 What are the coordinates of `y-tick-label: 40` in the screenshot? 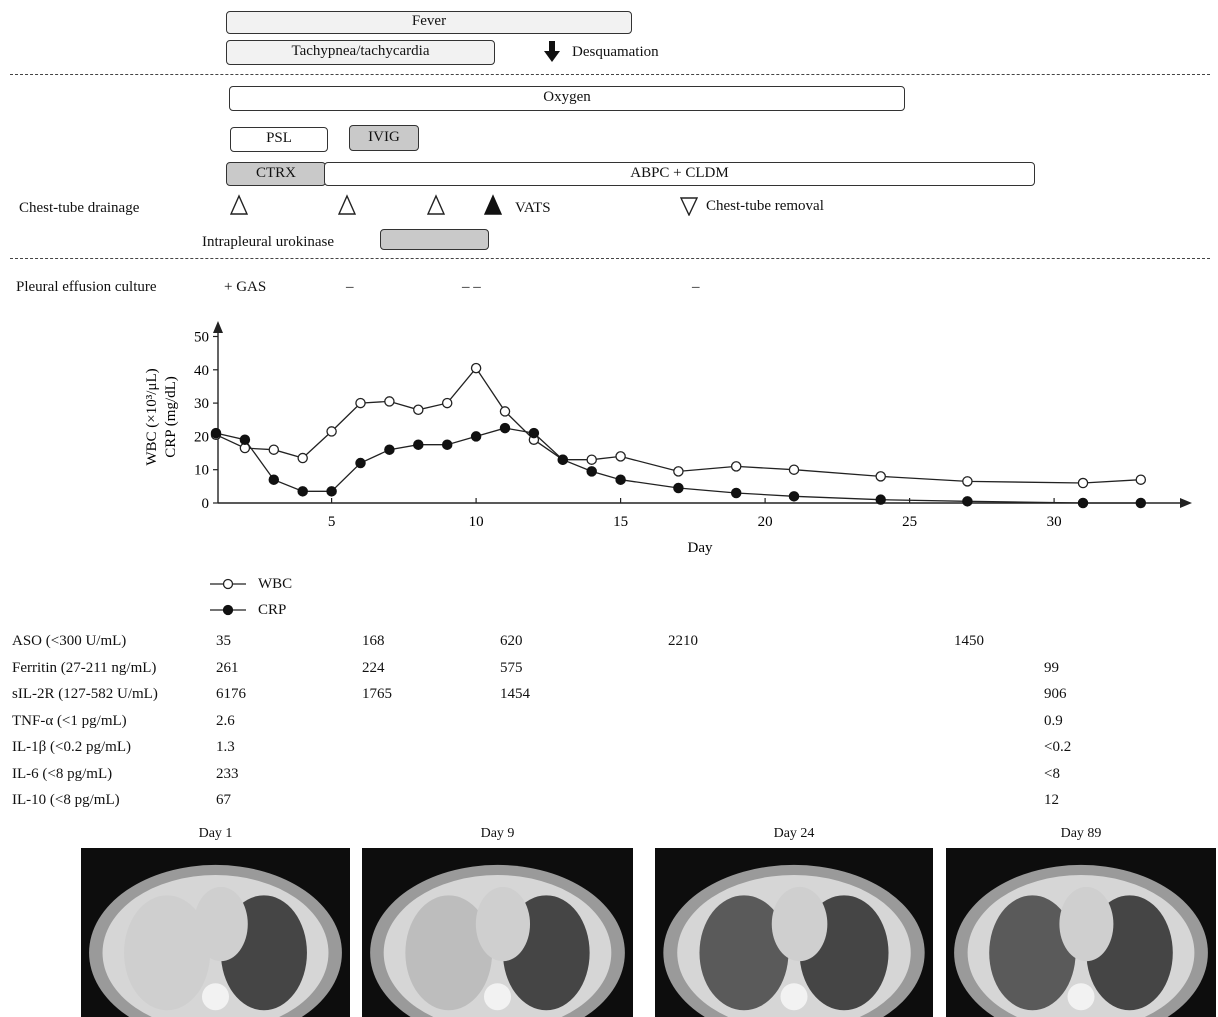 It's located at (201, 371).